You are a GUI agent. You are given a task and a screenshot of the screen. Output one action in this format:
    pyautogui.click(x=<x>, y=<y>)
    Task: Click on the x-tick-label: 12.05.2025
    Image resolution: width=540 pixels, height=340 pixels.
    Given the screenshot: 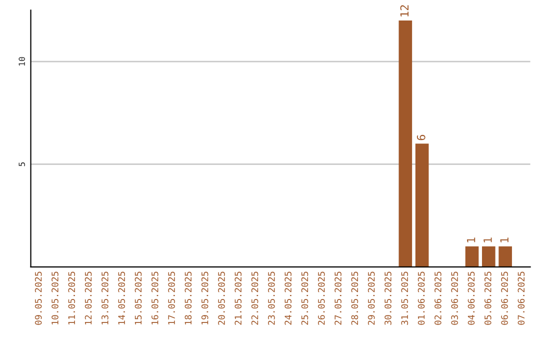 What is the action you would take?
    pyautogui.click(x=88, y=298)
    